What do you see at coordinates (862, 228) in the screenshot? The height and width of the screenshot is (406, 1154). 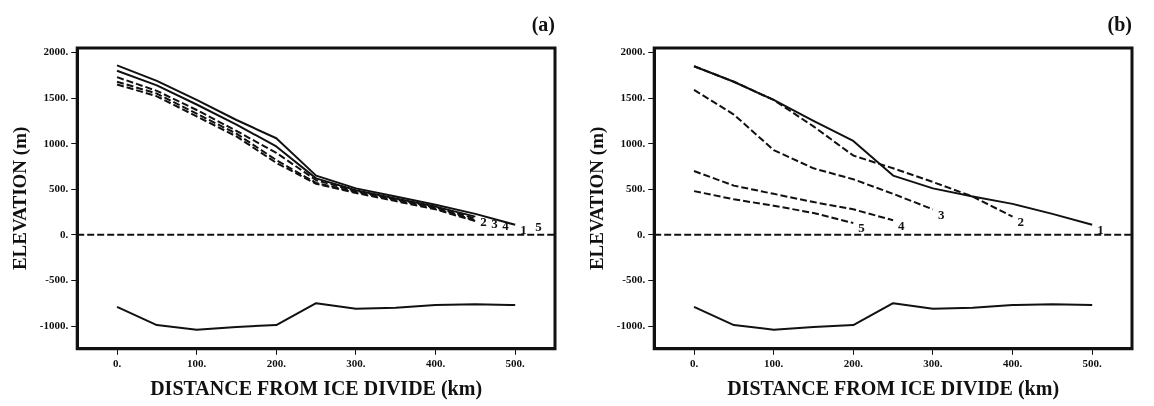 I see `series-label: 5` at bounding box center [862, 228].